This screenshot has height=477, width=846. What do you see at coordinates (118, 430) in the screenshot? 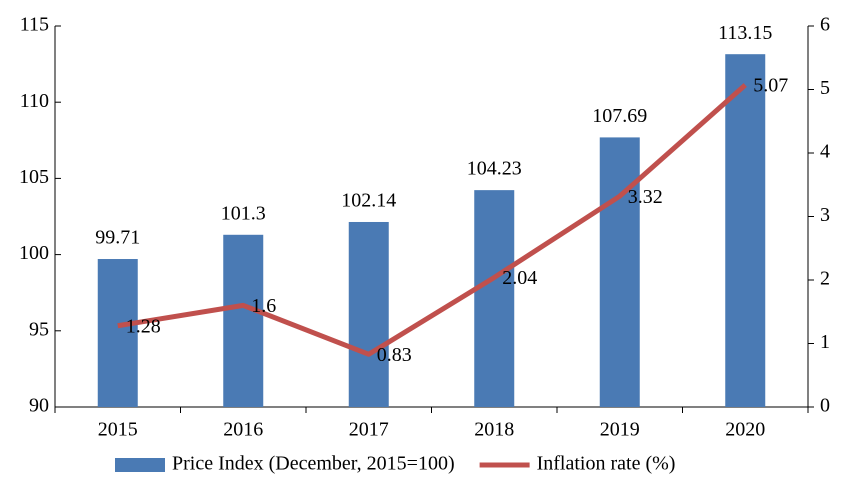
I see `x-tick-label: 2015` at bounding box center [118, 430].